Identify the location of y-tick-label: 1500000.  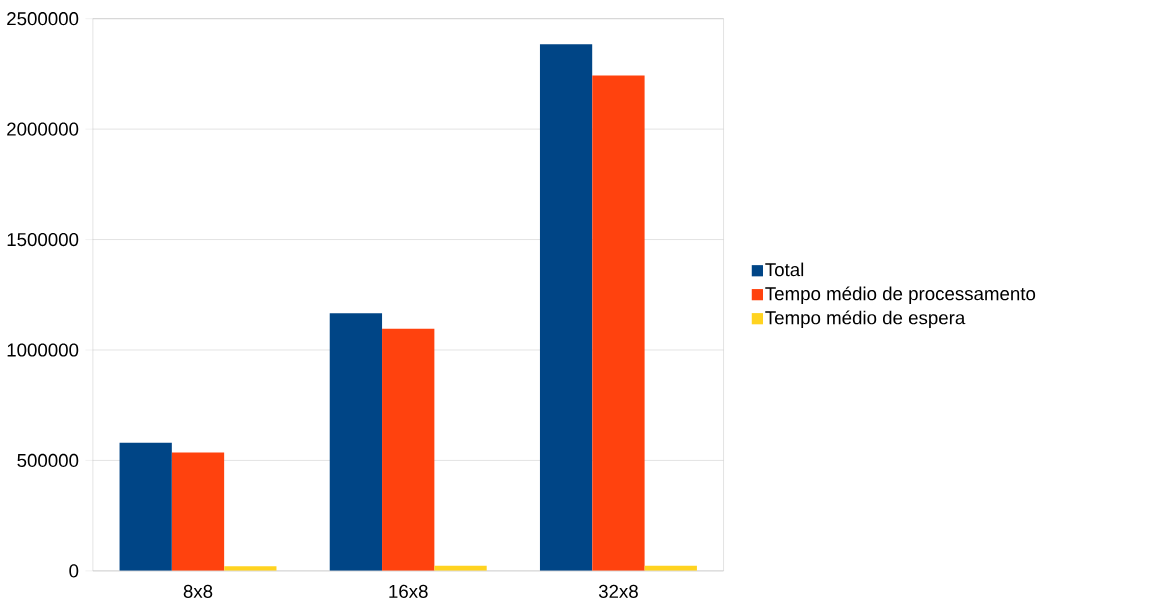
(43, 240).